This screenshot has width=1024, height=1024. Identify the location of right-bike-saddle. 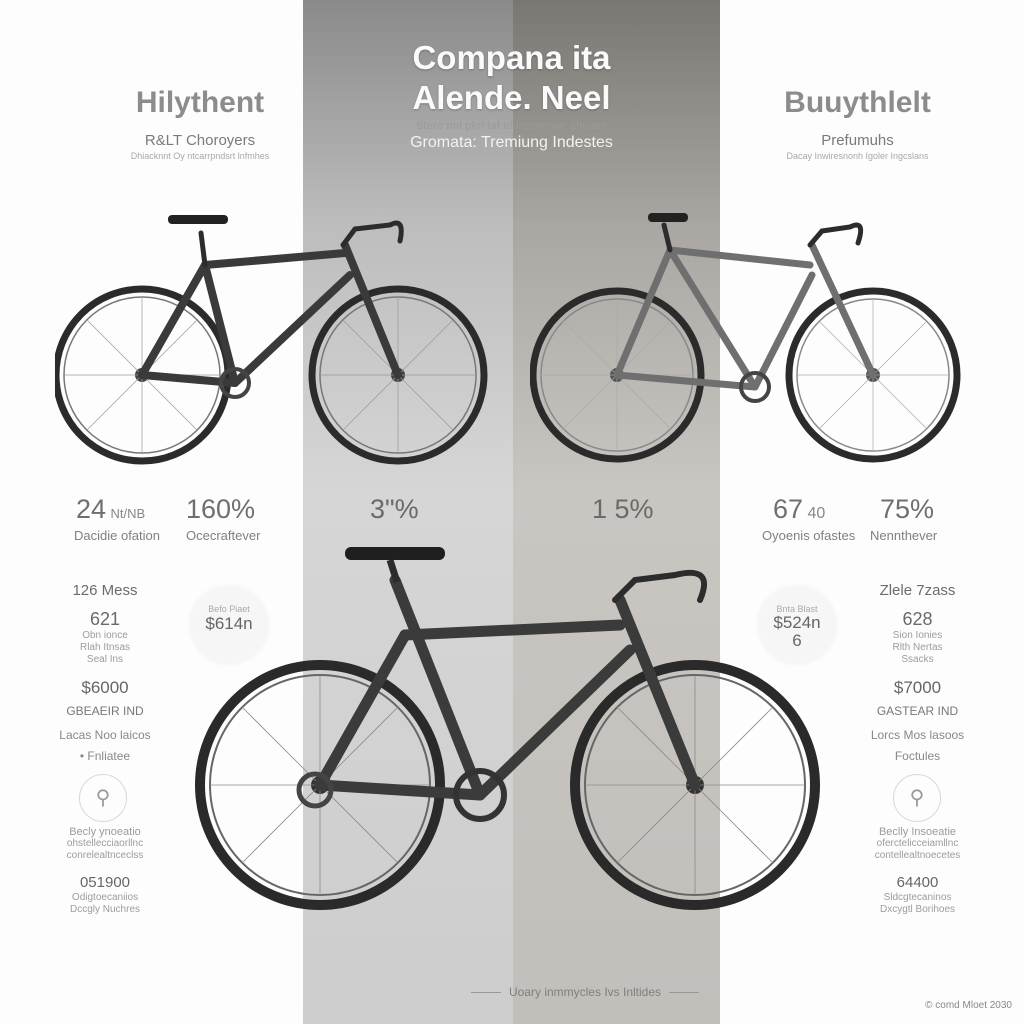
(668, 217).